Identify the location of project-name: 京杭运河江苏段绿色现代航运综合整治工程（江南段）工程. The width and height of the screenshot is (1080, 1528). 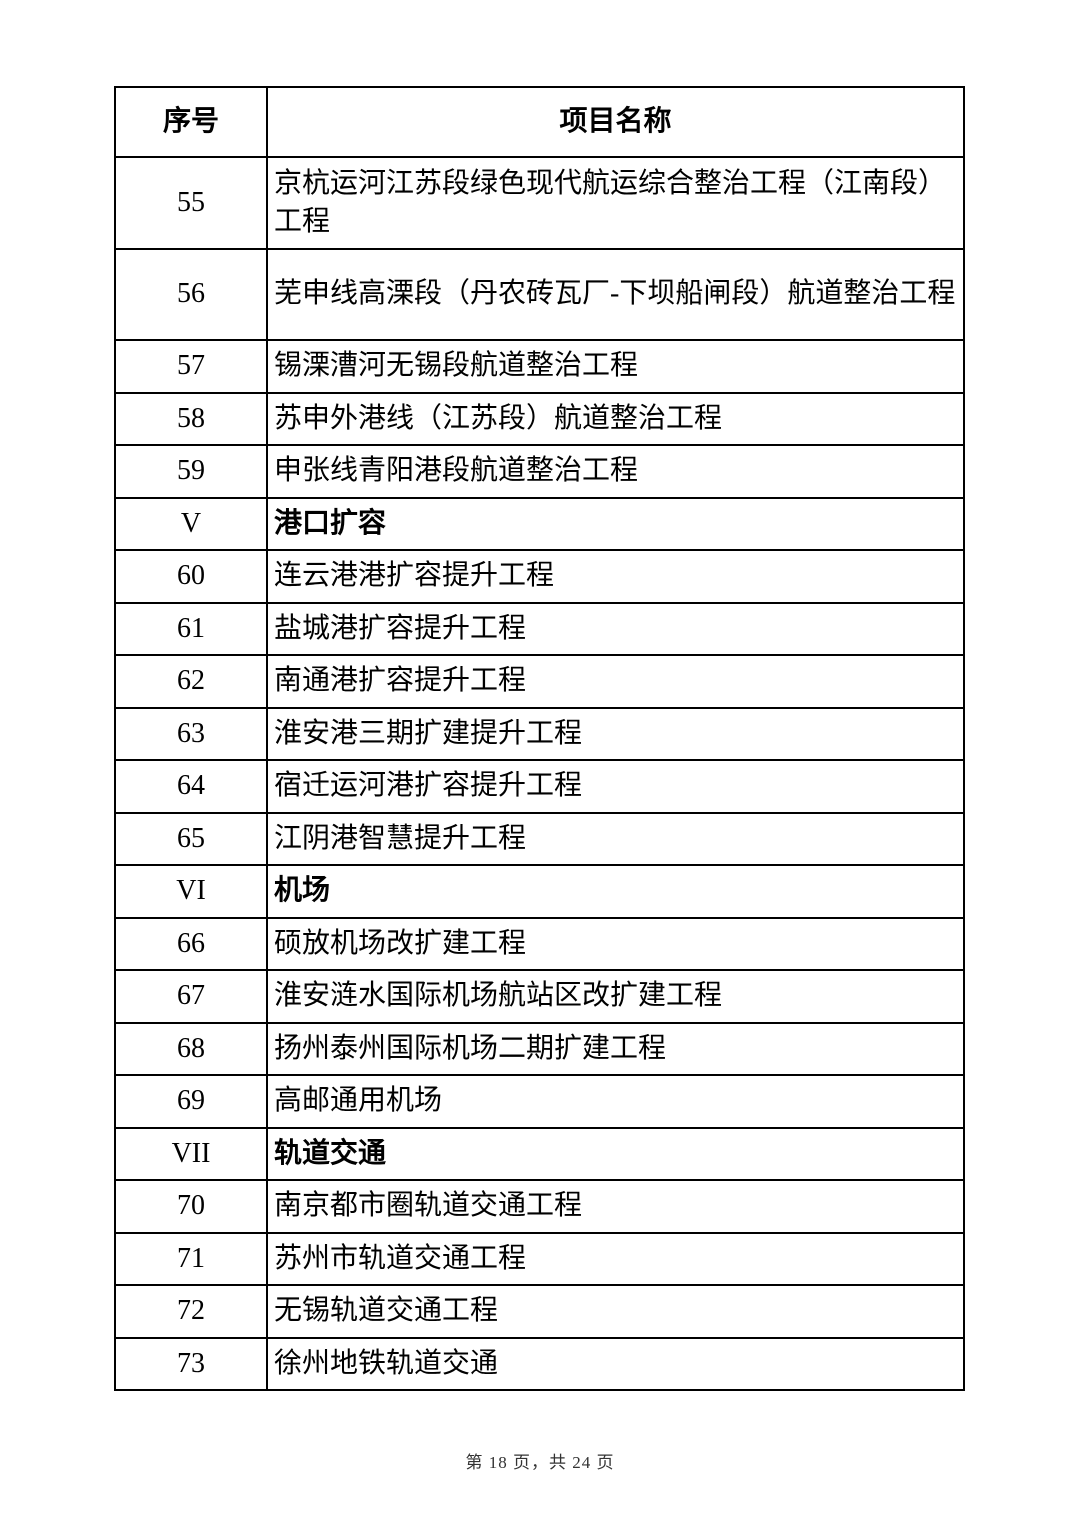
(615, 203).